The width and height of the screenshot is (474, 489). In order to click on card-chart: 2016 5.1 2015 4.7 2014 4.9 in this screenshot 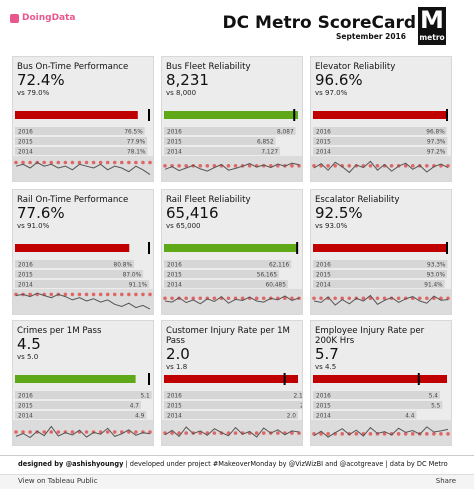, I will do `click(83, 409)`.